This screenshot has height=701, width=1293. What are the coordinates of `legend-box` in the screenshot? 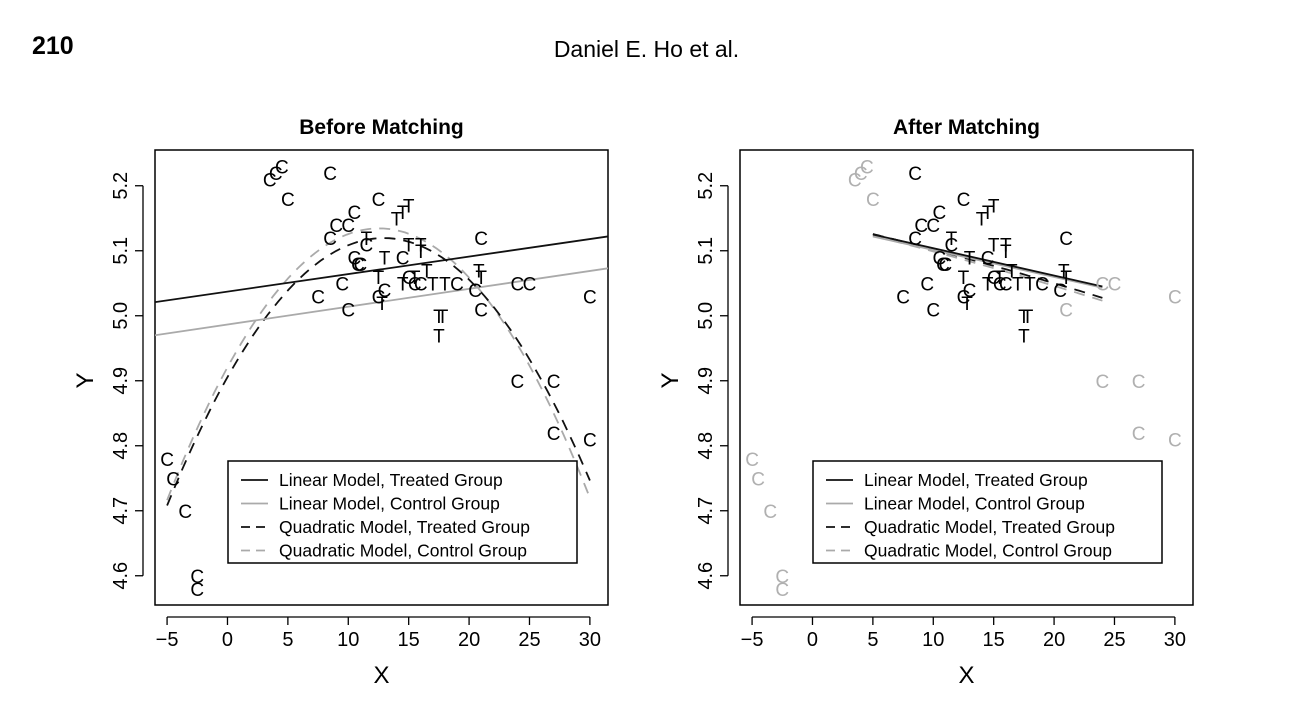 It's located at (987, 512).